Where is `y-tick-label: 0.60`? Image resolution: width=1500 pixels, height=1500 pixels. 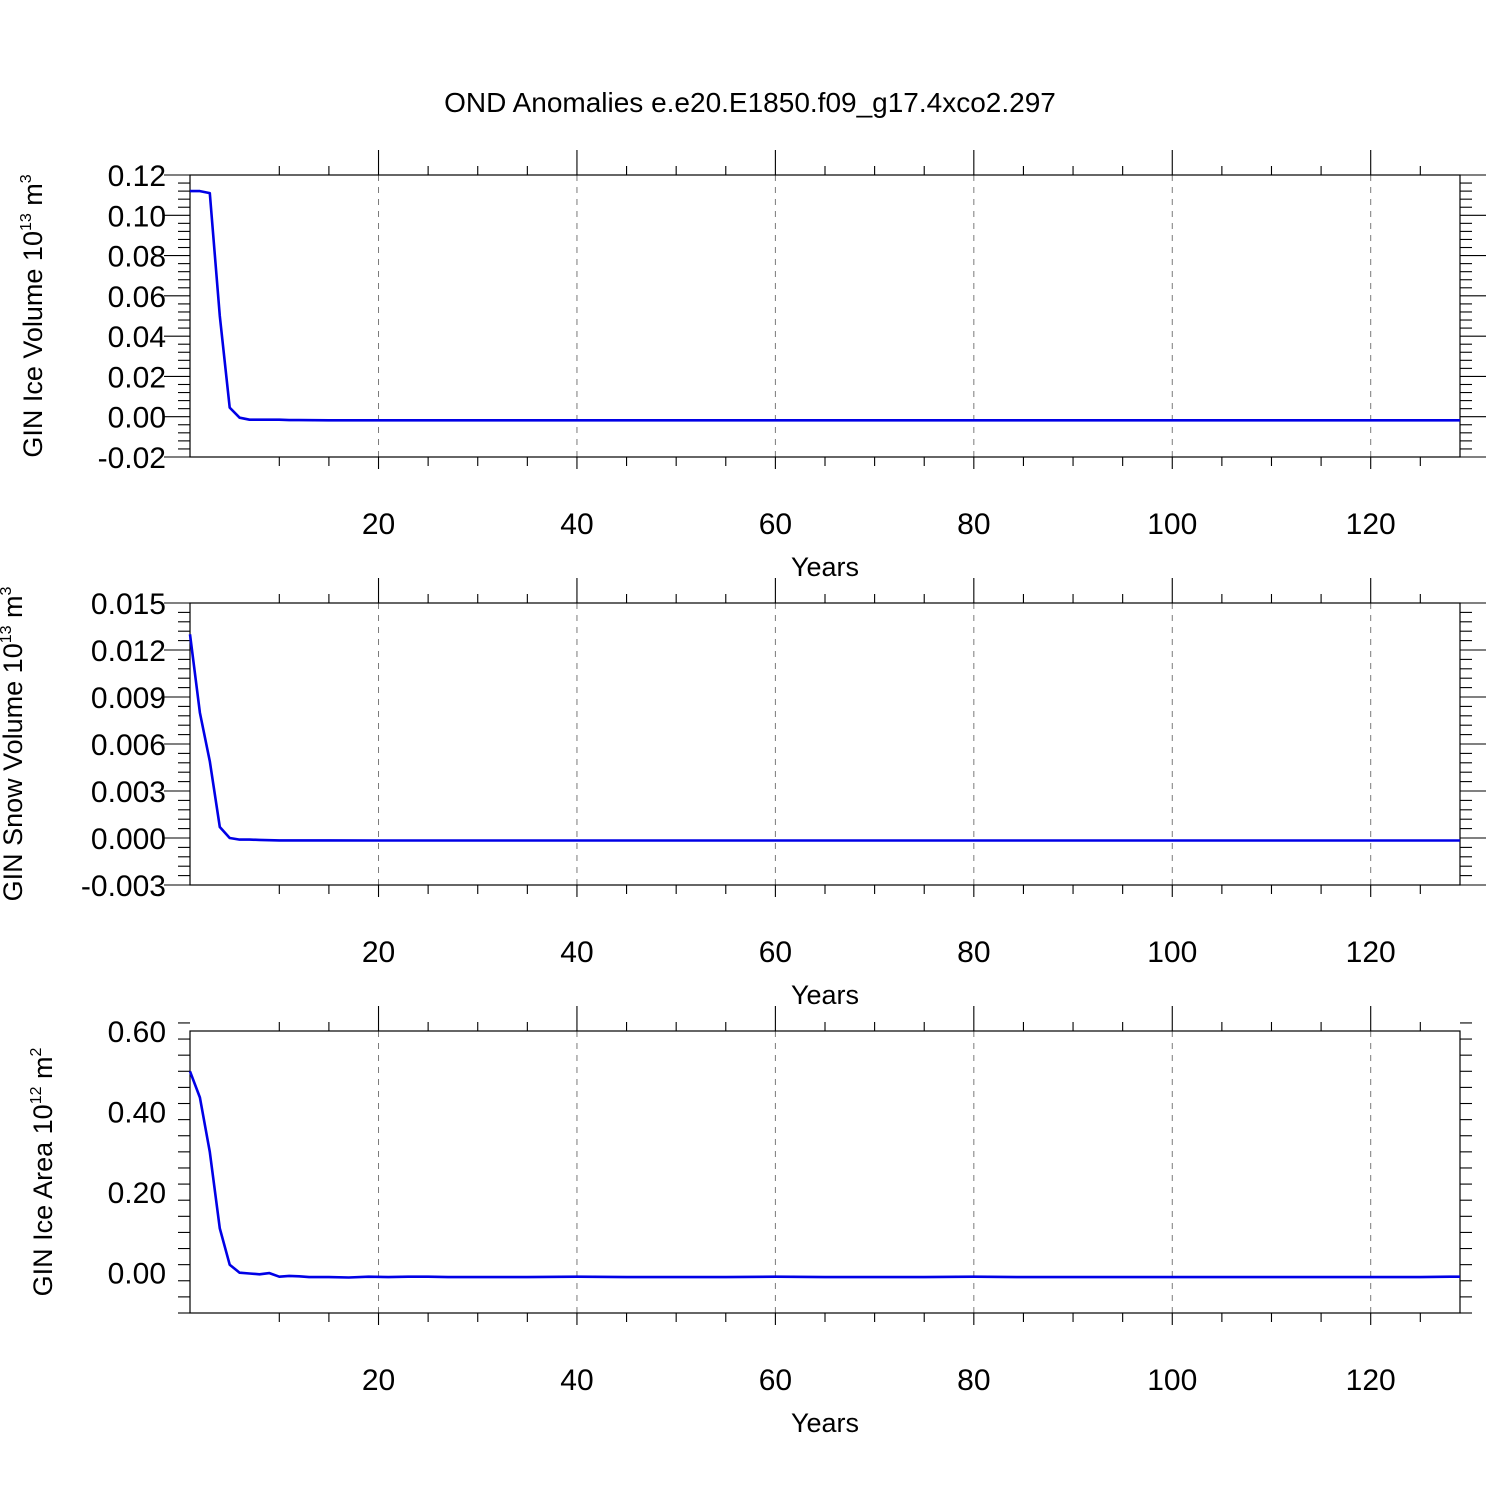 y-tick-label: 0.60 is located at coordinates (137, 1032).